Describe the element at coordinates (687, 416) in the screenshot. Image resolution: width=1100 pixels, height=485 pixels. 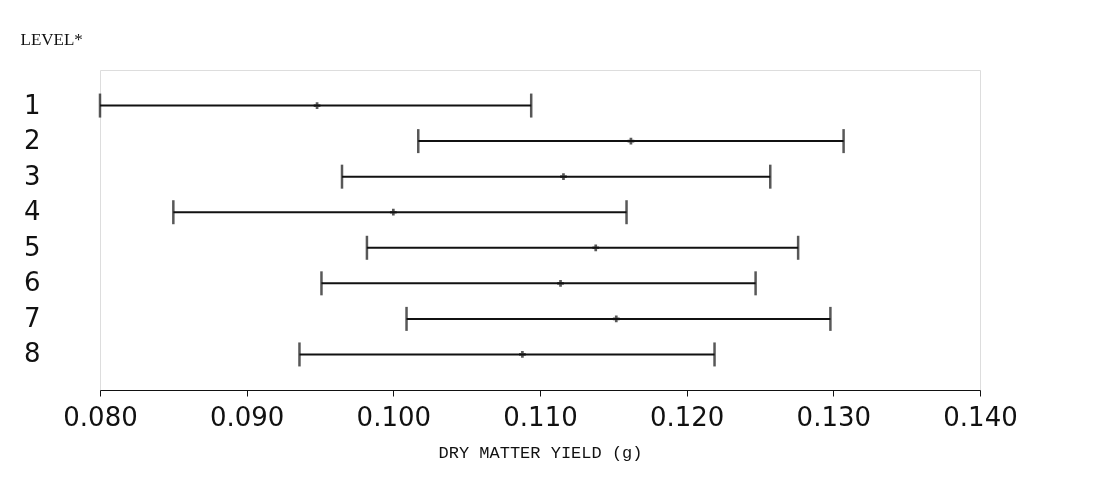
I see `x-tick-label: 0.120` at that location.